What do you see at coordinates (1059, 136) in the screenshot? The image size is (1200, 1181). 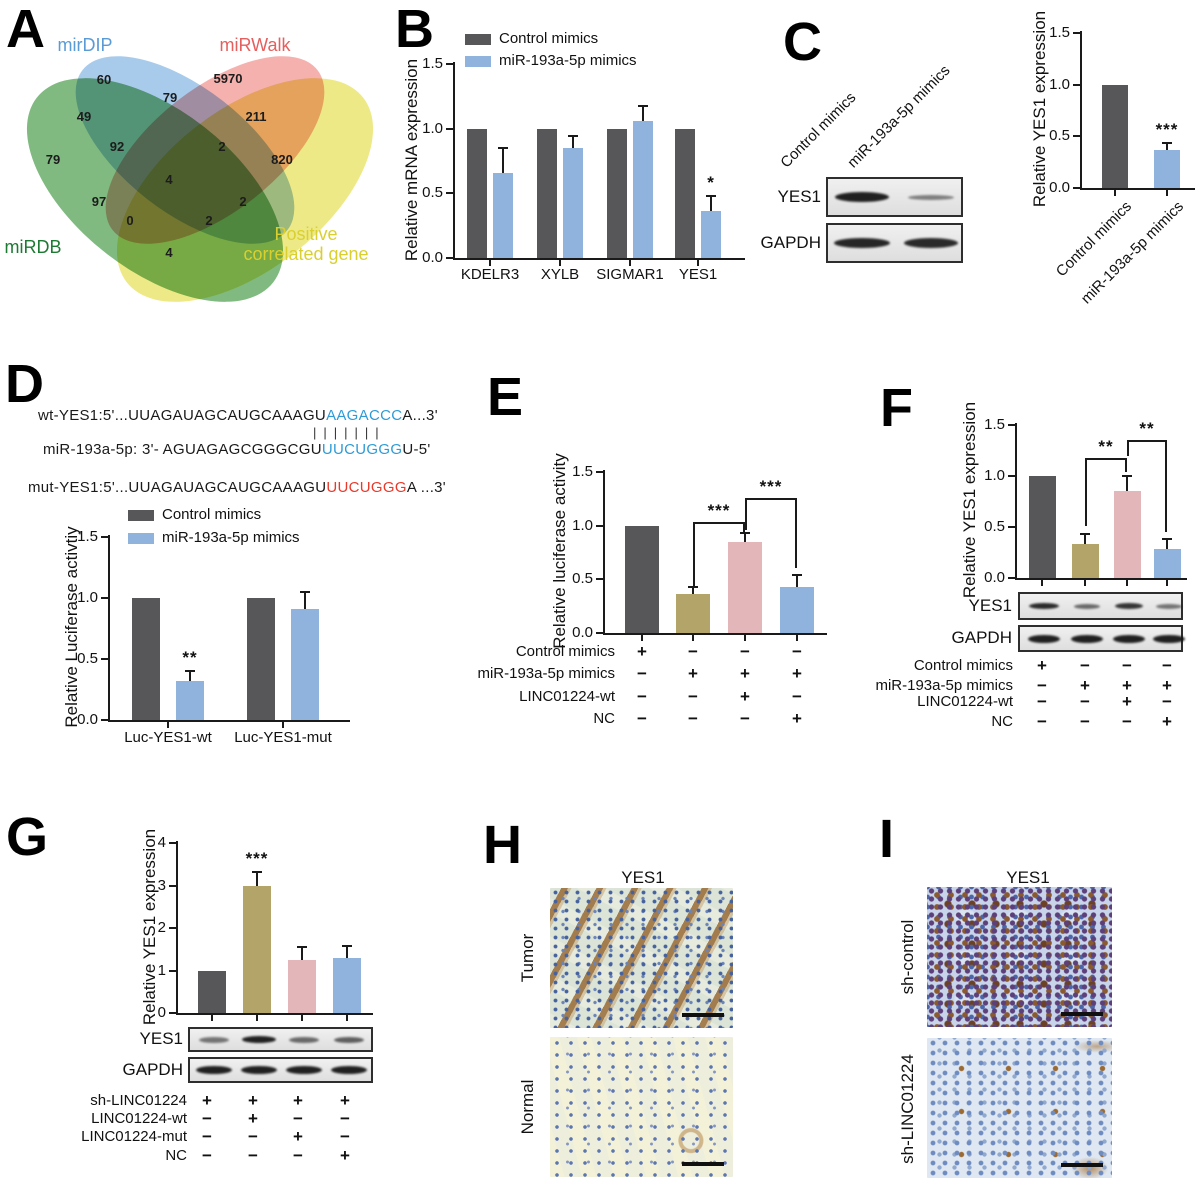 I see `y-tick-label: 0.5` at bounding box center [1059, 136].